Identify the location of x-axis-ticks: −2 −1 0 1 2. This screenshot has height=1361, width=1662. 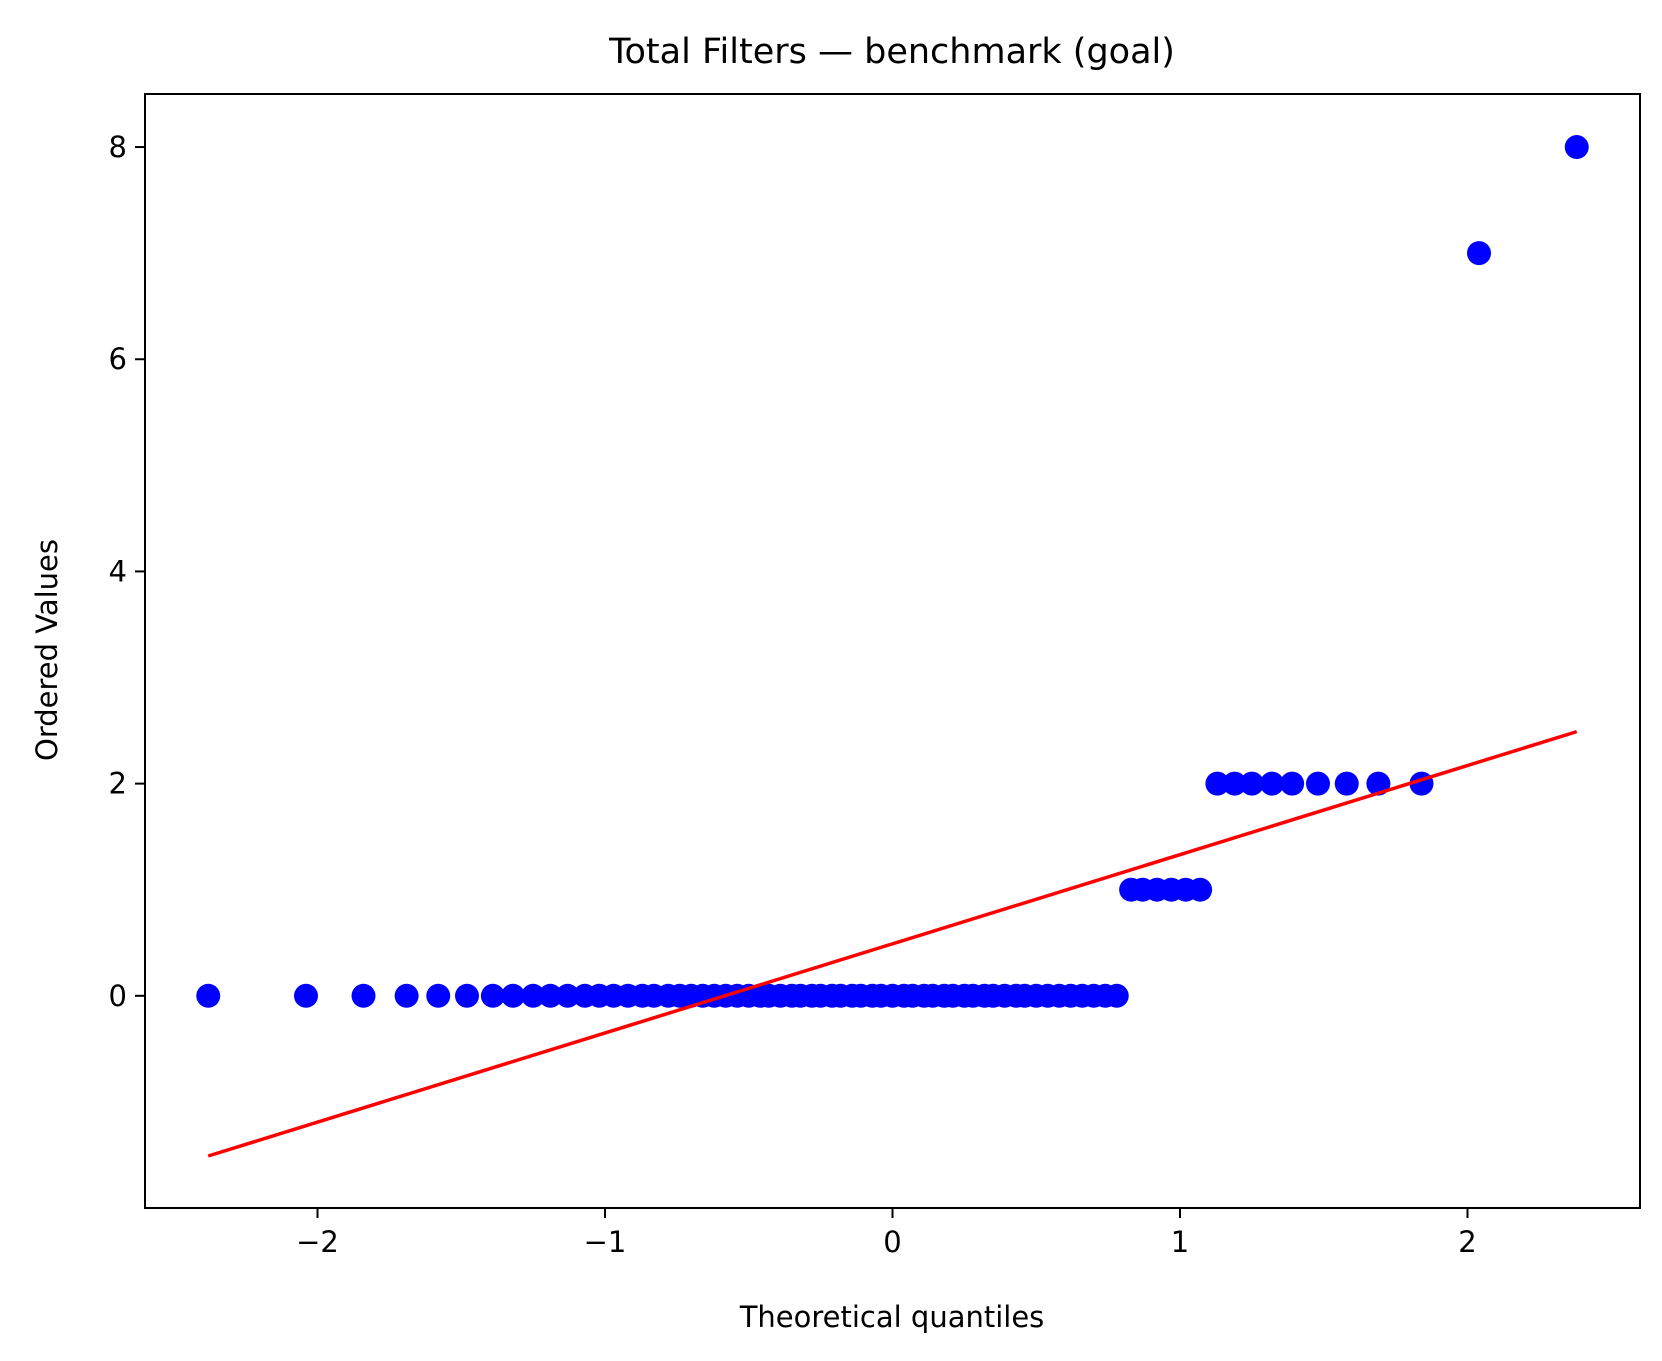
(886, 1233).